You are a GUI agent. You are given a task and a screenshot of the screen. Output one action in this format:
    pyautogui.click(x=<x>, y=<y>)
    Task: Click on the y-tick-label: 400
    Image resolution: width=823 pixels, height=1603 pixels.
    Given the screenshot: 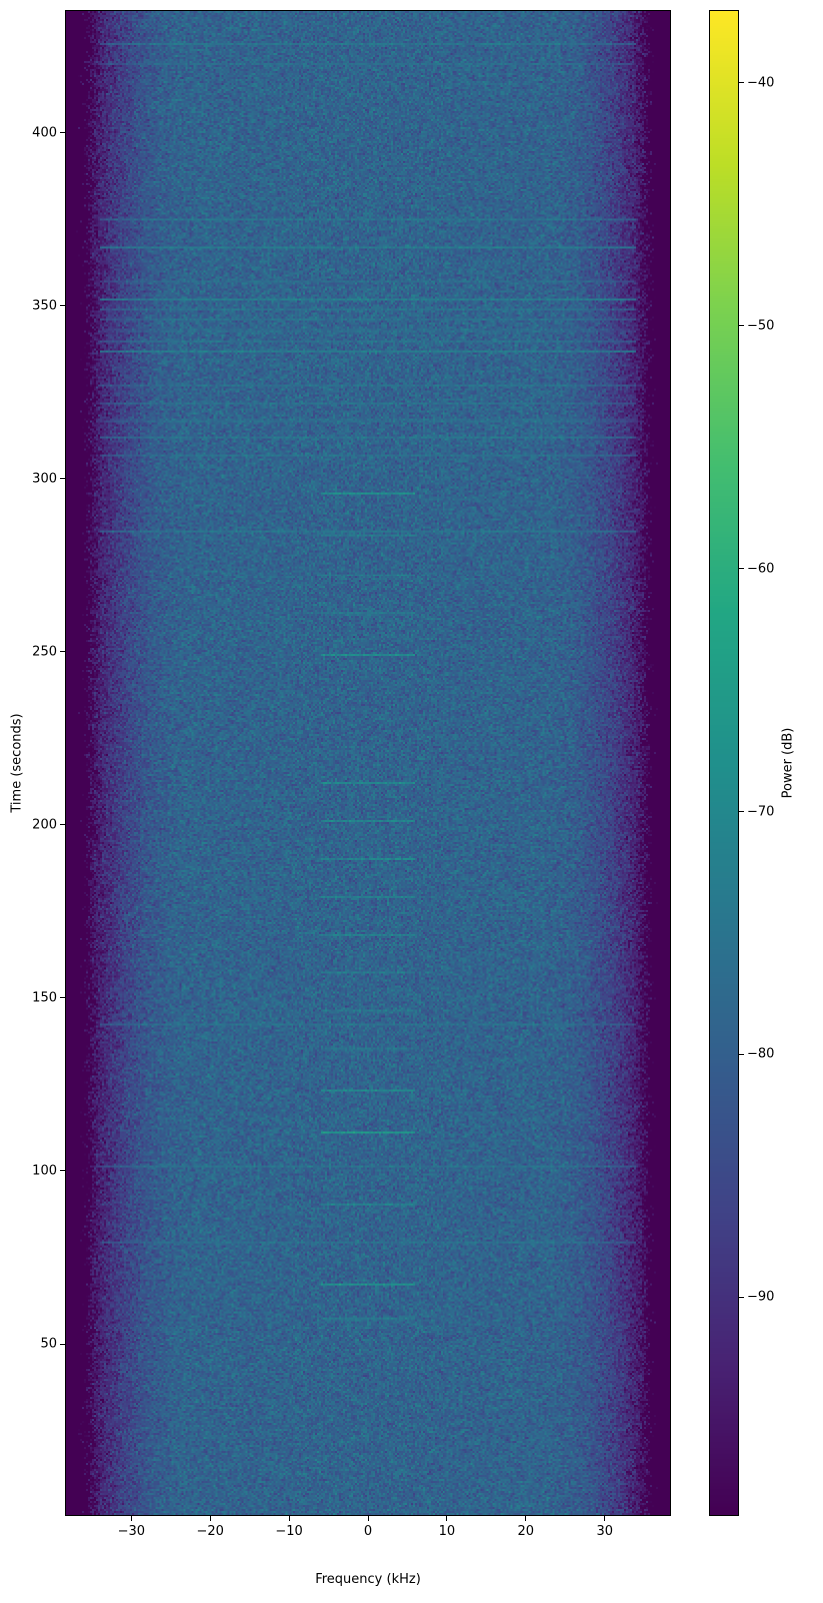 What is the action you would take?
    pyautogui.click(x=44, y=133)
    